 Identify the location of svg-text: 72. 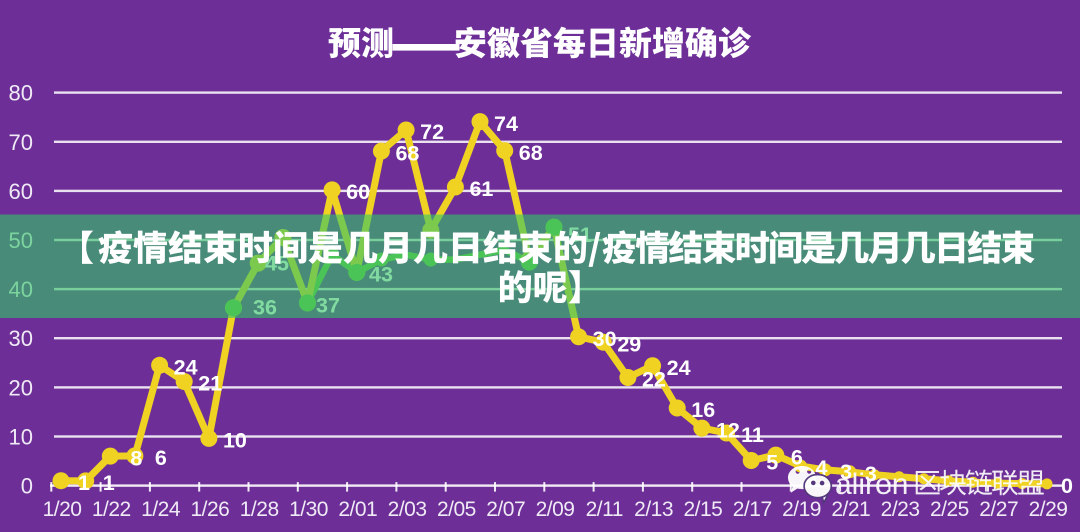
(432, 132).